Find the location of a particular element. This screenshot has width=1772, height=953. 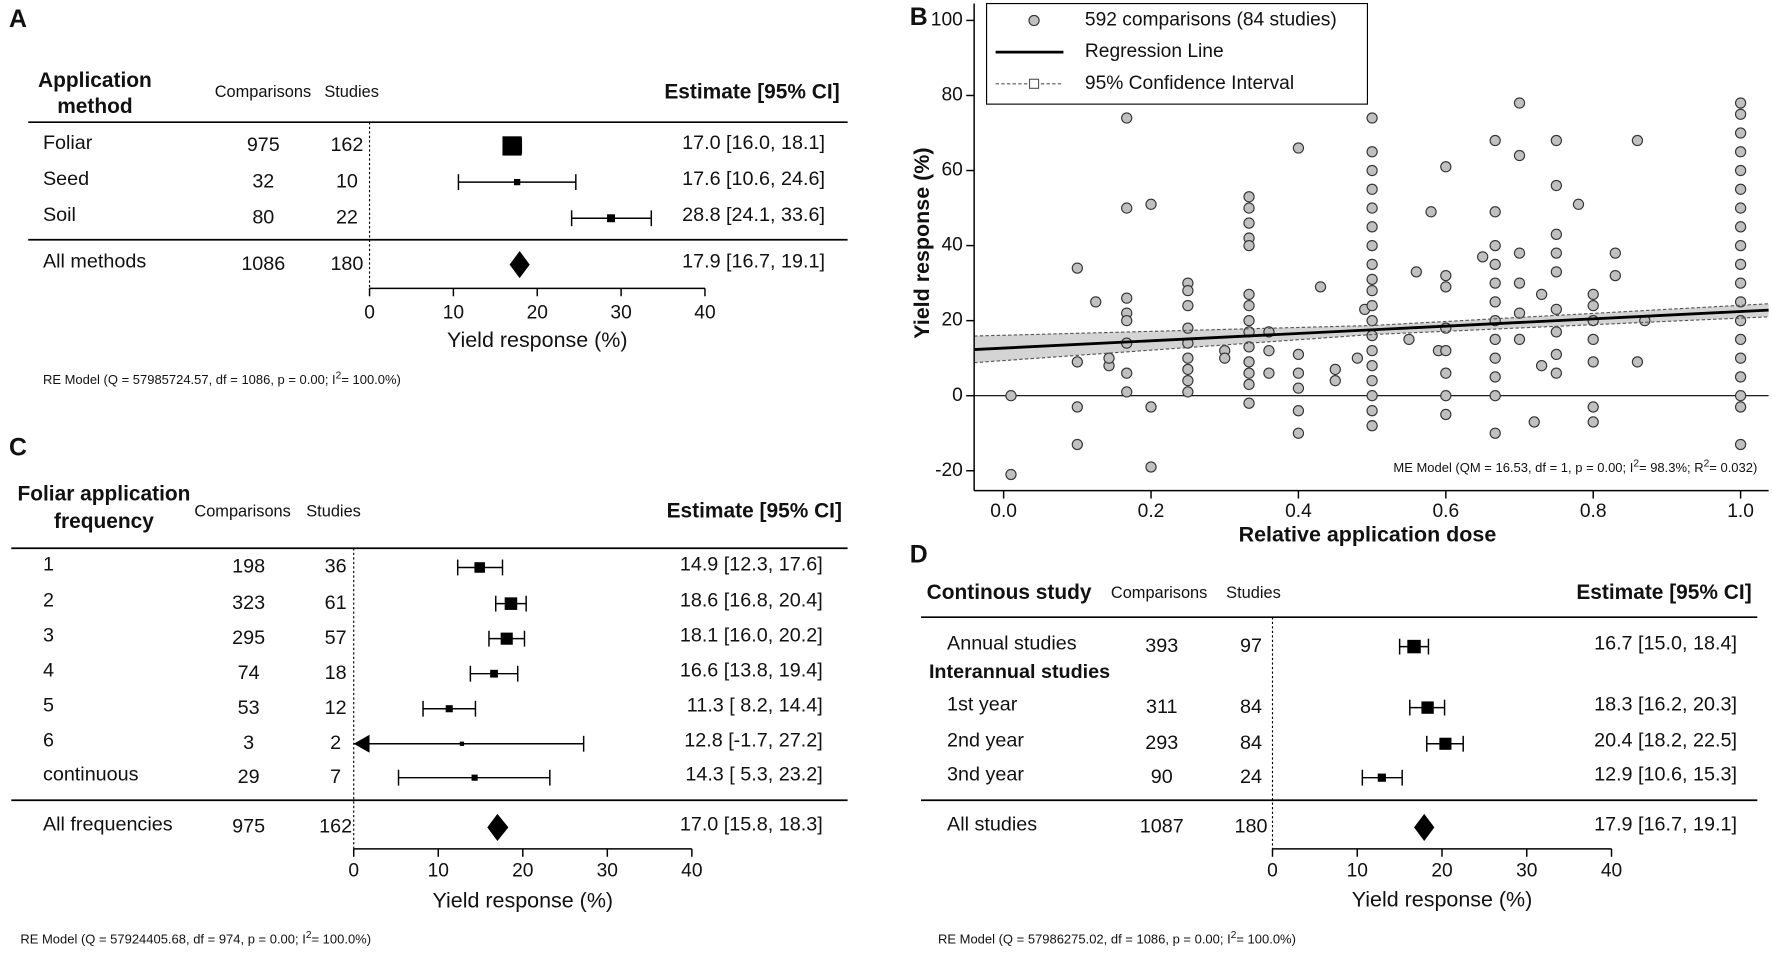

y-tick-label: 60 is located at coordinates (951, 170).